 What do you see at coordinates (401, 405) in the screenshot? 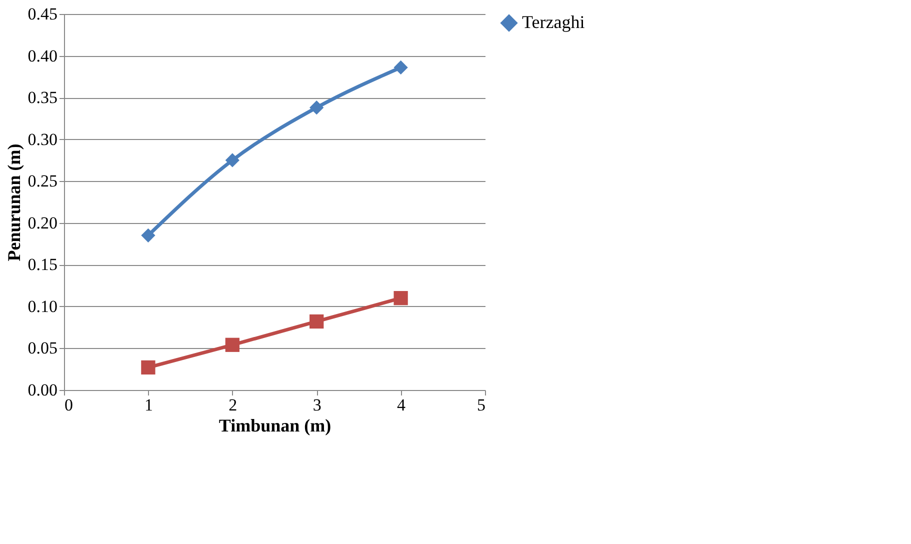
I see `x-tick-label: 4` at bounding box center [401, 405].